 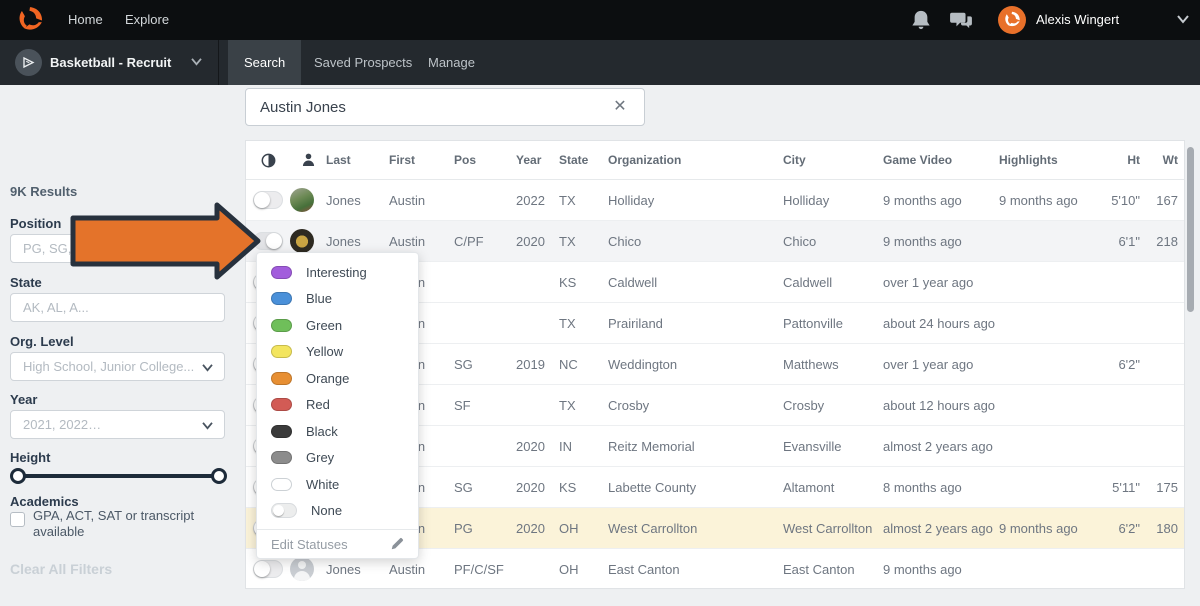 I want to click on edit-statuses-button: Edit Statuses, so click(x=337, y=543).